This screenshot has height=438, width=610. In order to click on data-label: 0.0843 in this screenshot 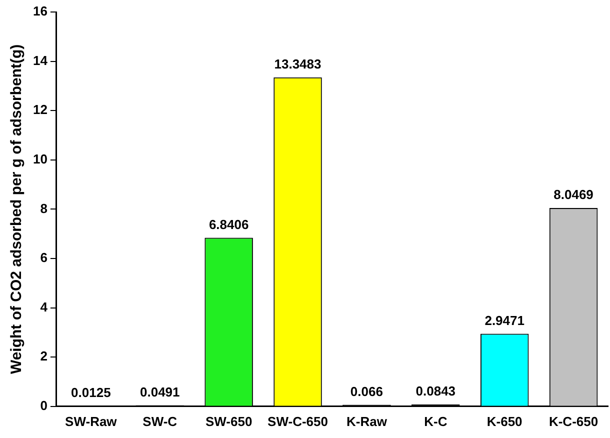, I will do `click(436, 390)`.